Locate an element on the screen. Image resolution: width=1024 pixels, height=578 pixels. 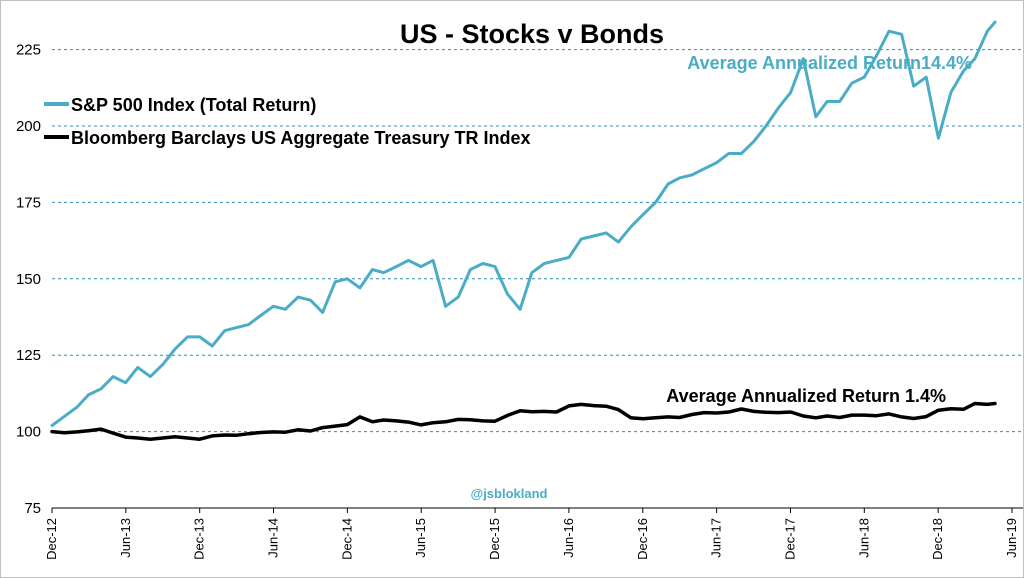
y-tick-label: 75 is located at coordinates (32, 508).